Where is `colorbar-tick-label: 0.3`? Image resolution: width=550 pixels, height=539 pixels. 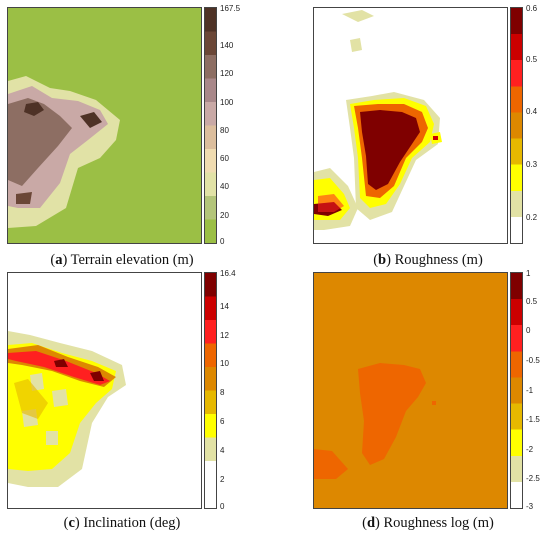
colorbar-tick-label: 0.3 is located at coordinates (532, 164).